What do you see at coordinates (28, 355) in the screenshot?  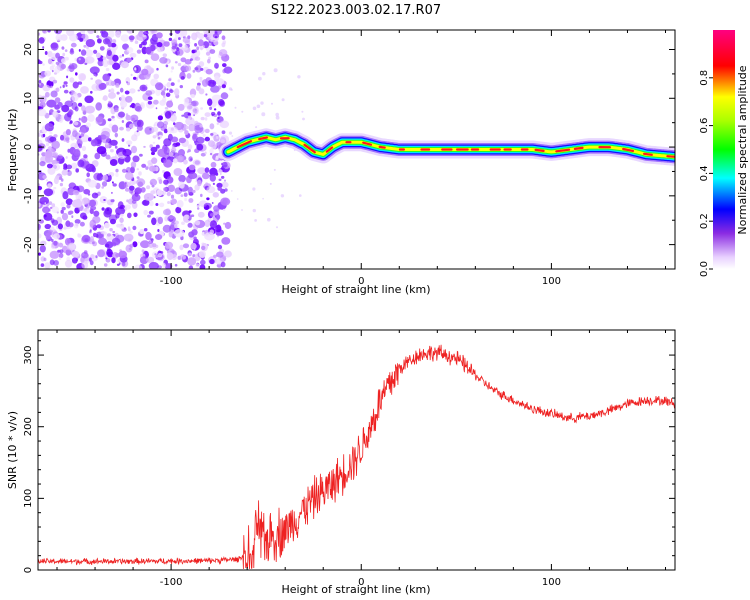 I see `snr-y-tick-label: 300` at bounding box center [28, 355].